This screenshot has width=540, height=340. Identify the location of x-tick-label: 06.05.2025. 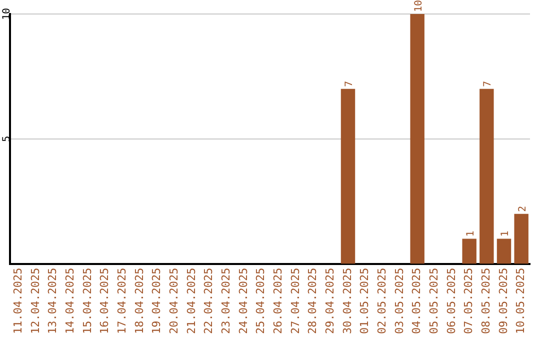
(451, 301).